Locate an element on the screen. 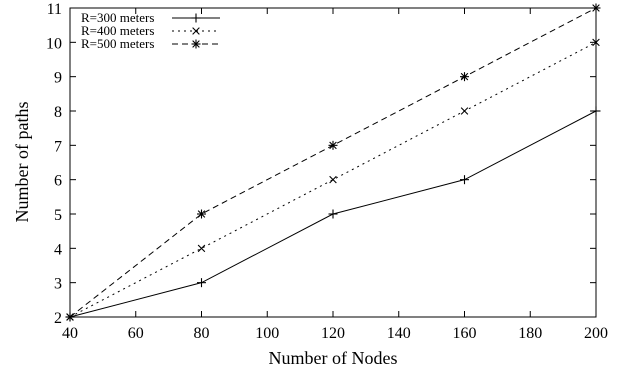 This screenshot has width=625, height=374. y-tick-label: 3 is located at coordinates (58, 284).